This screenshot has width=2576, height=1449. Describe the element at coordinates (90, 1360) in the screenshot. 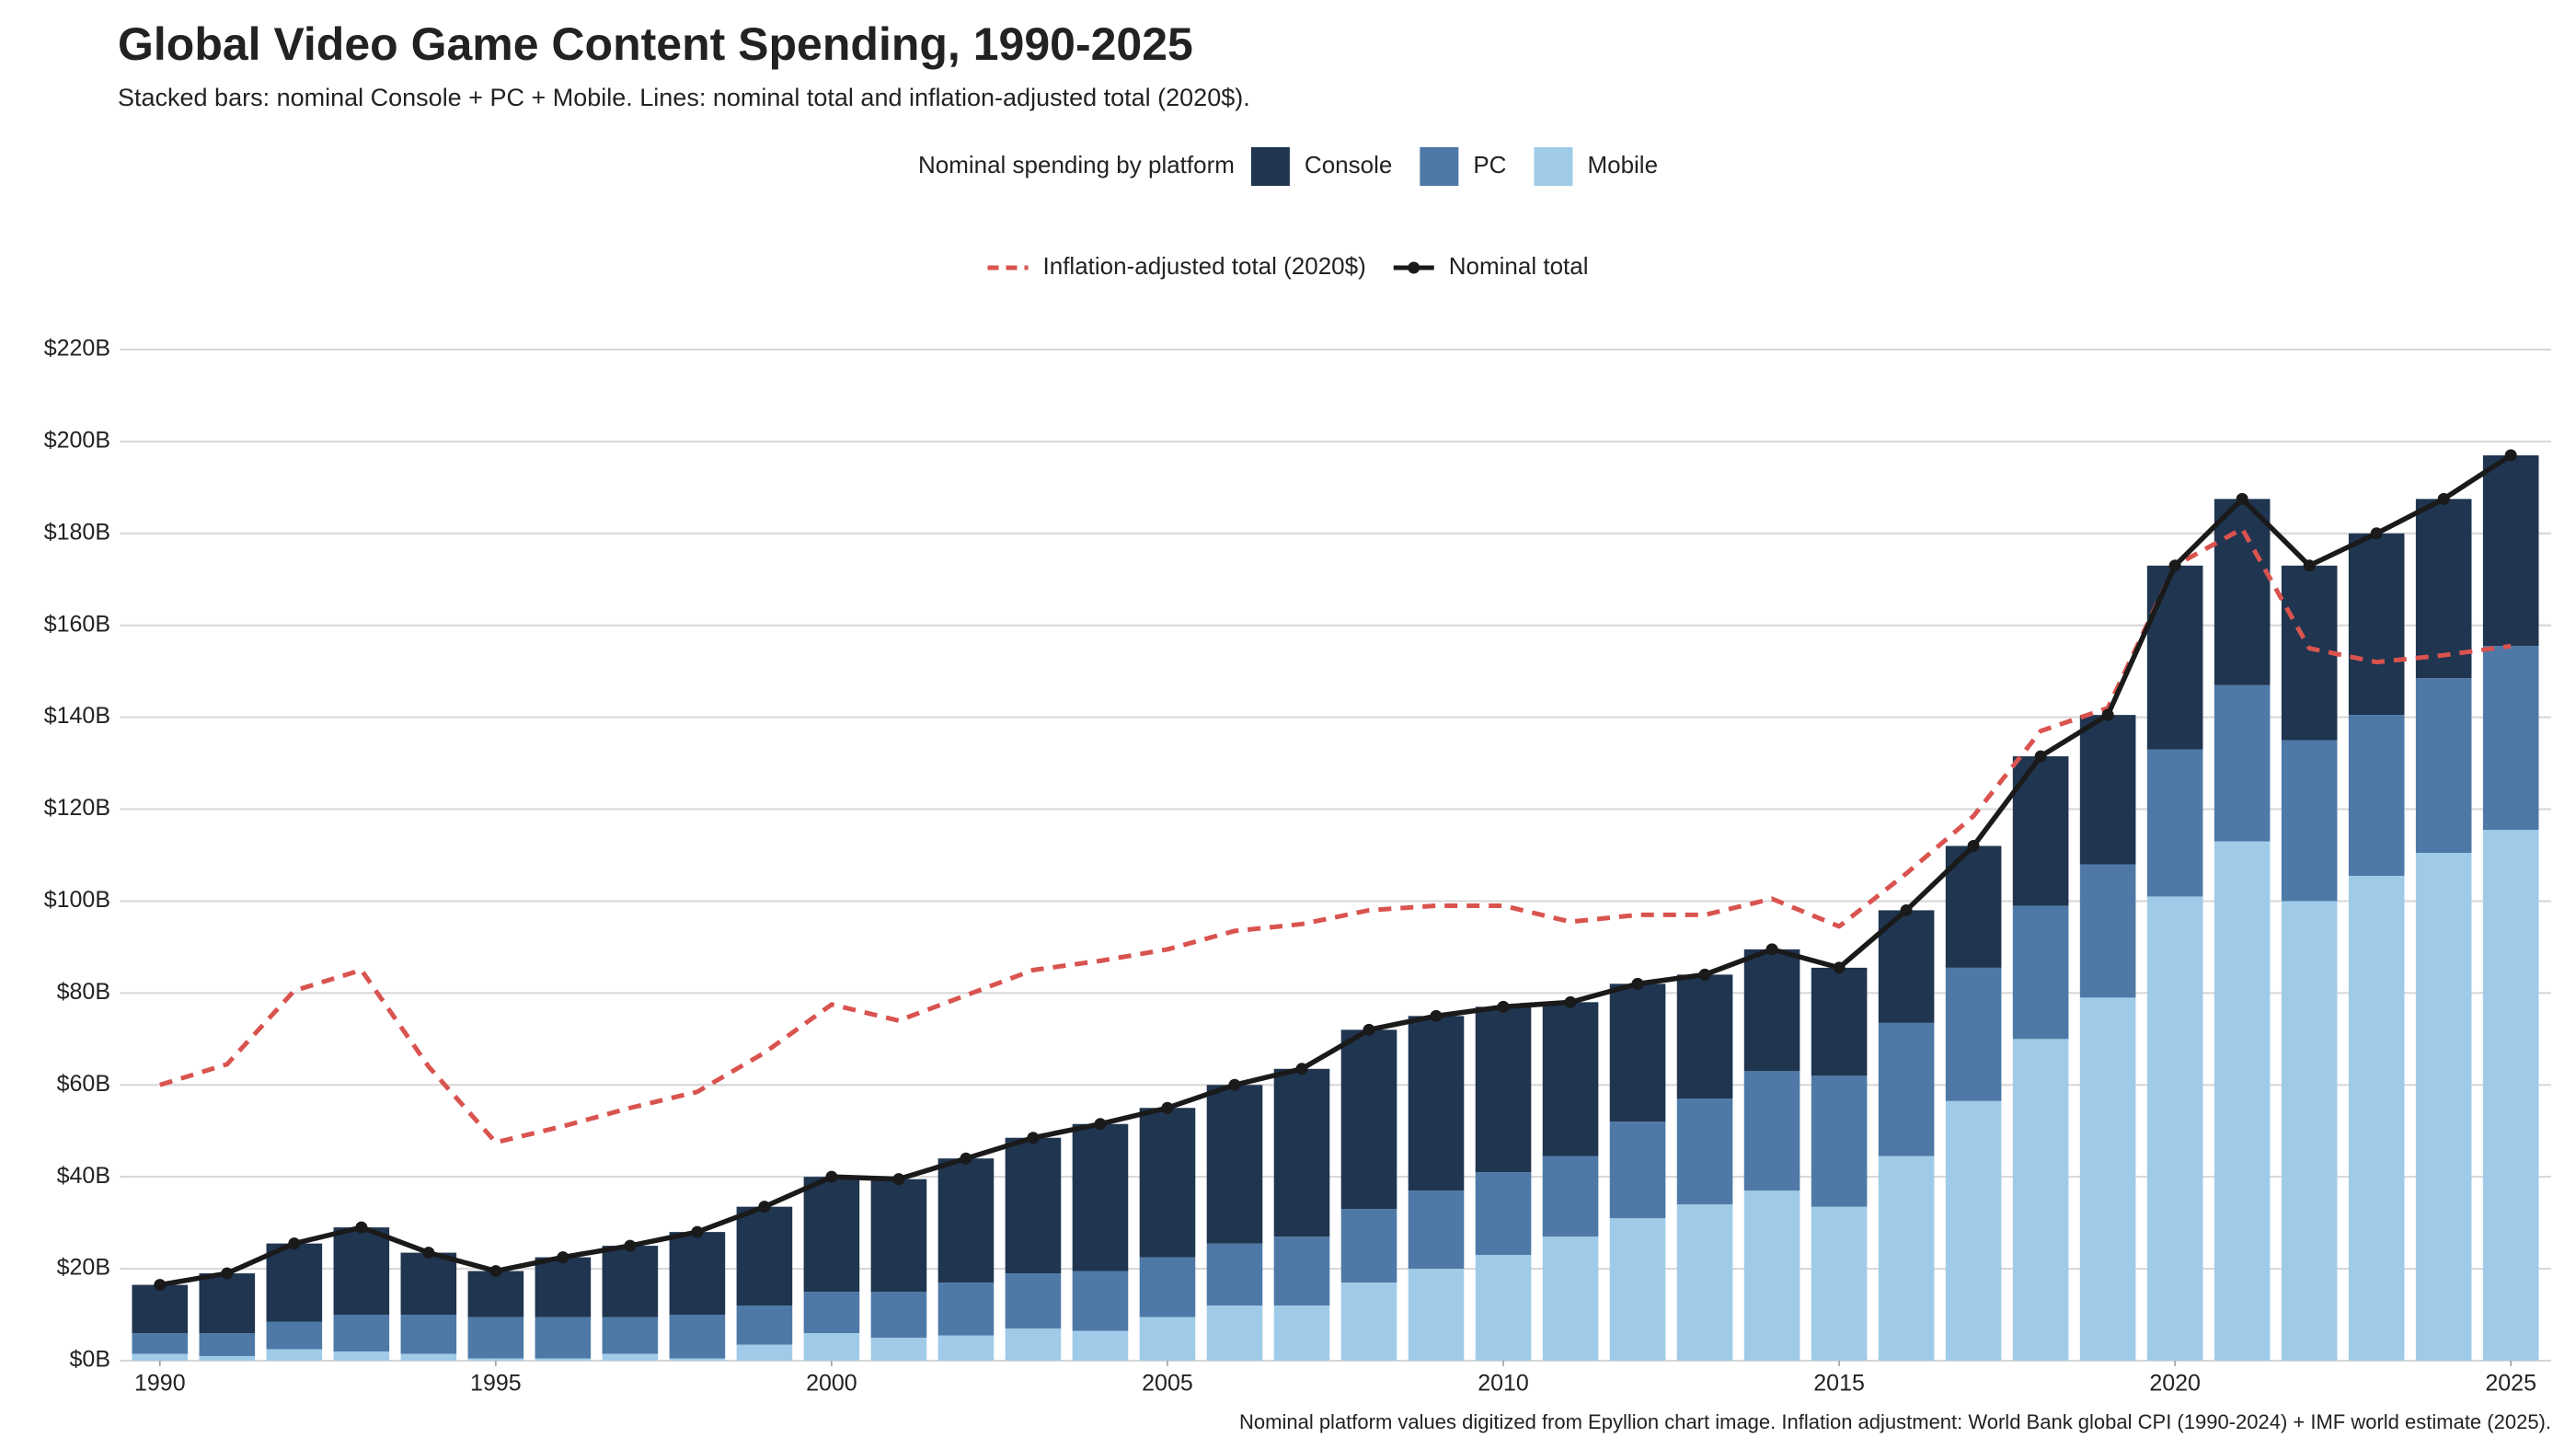

I see `y-tick-label: $0B` at that location.